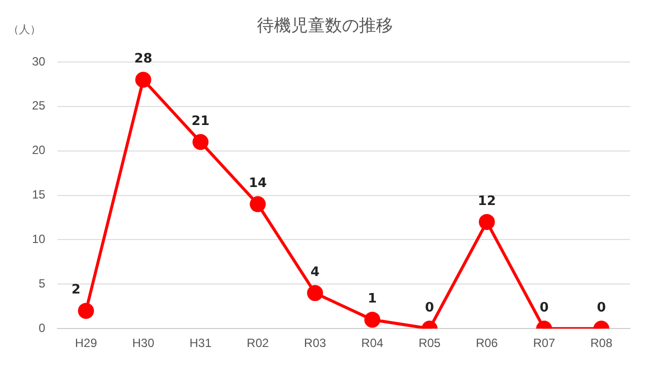  What do you see at coordinates (42, 327) in the screenshot?
I see `y-tick-label: 0` at bounding box center [42, 327].